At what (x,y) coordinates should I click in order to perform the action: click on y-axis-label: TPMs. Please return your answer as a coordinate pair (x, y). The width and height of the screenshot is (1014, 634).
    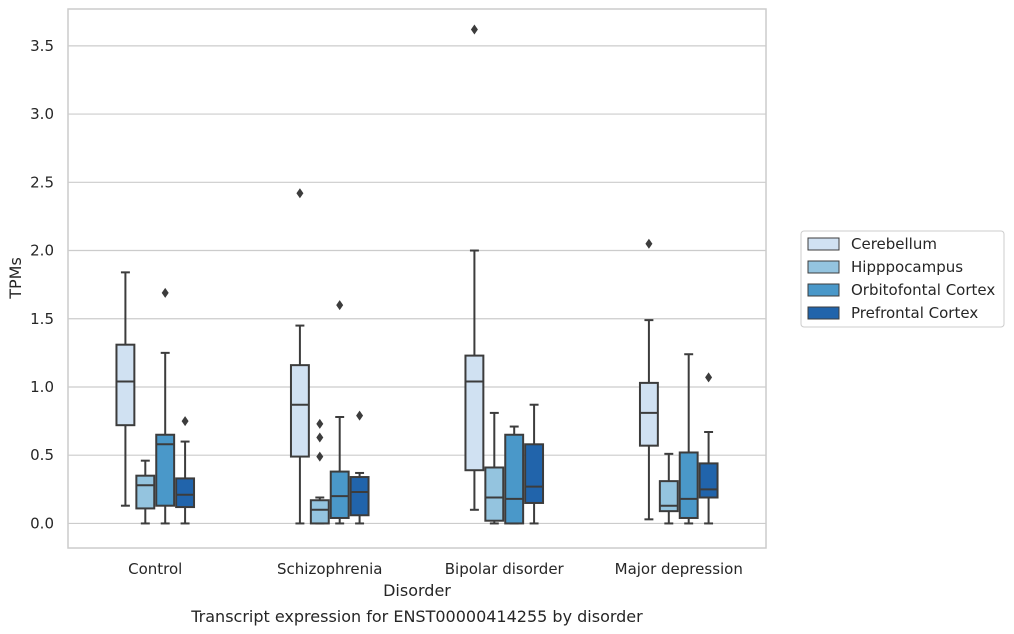
    Looking at the image, I should click on (15, 278).